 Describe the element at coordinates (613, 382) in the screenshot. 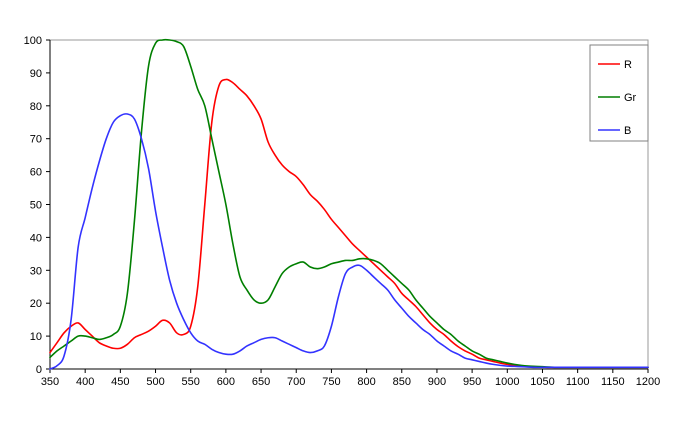

I see `x-tick-label: 1150` at that location.